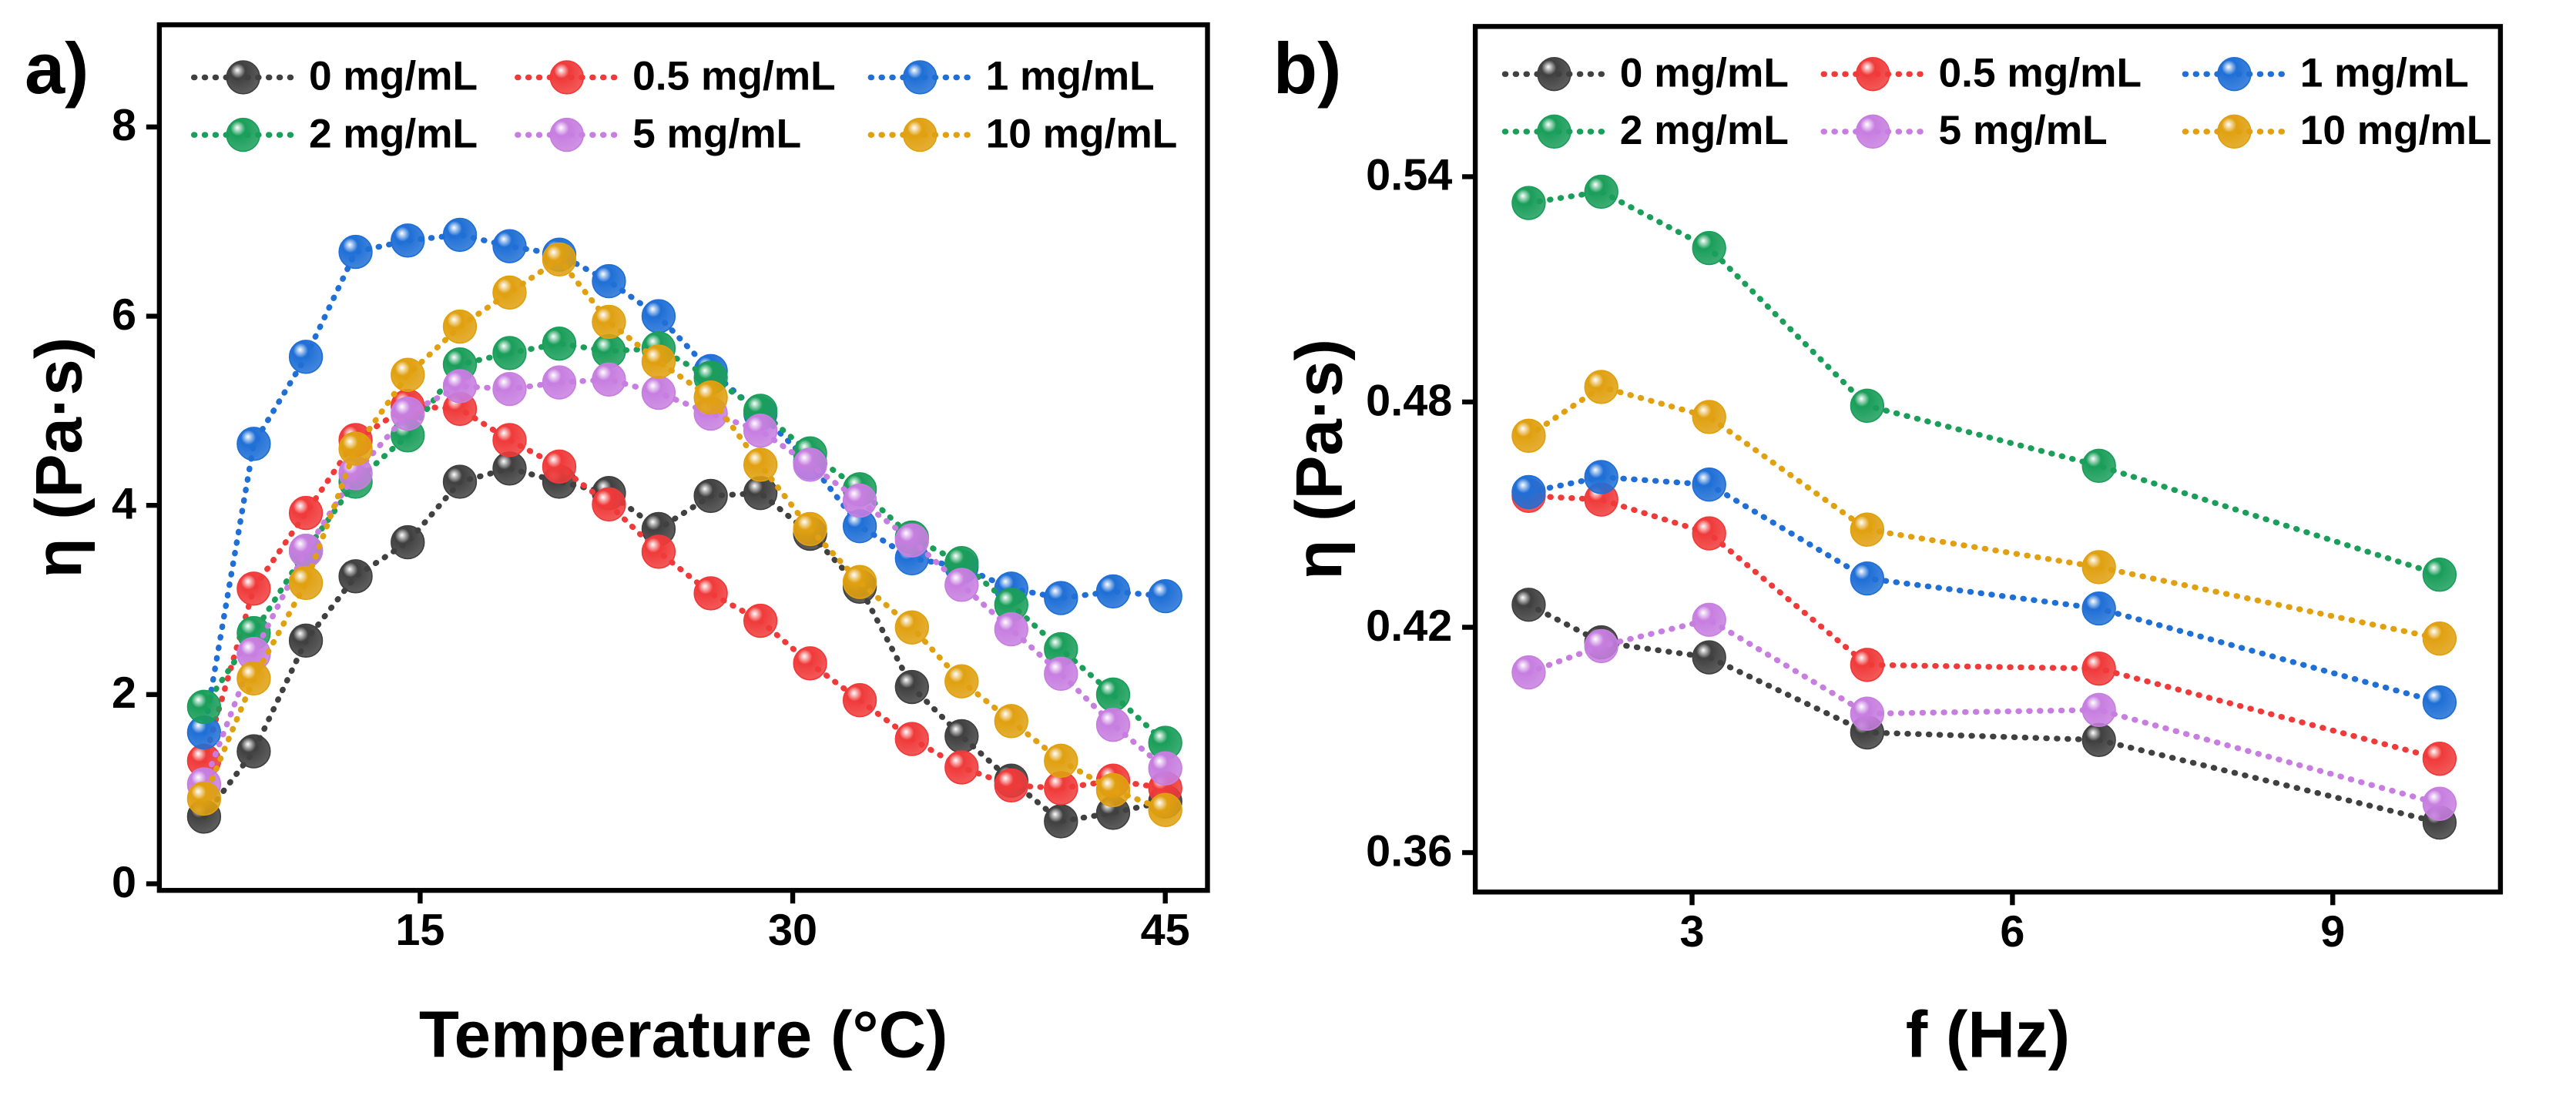  I want to click on x-tick-label: 9, so click(2332, 932).